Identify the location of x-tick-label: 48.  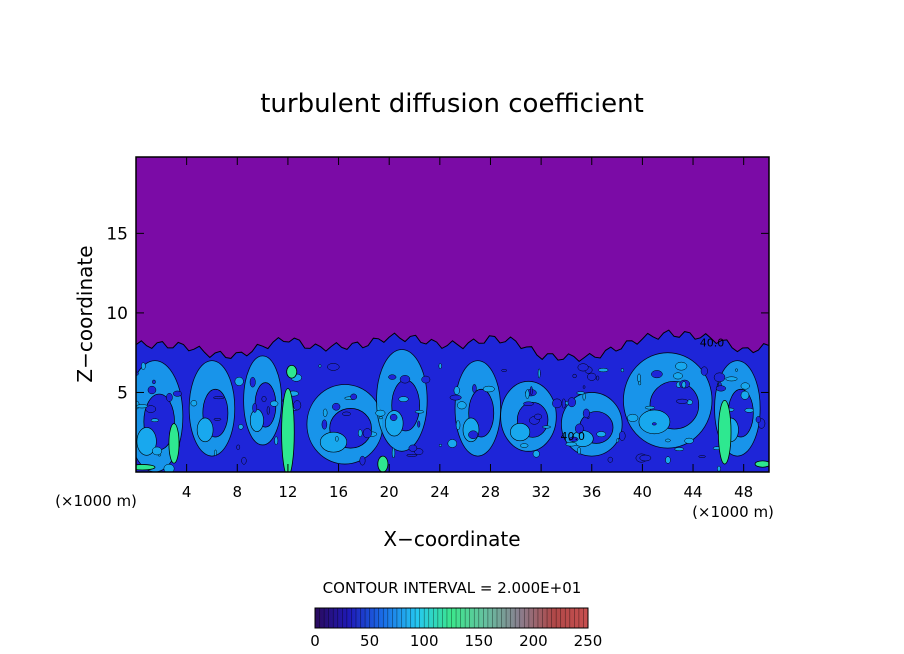
(743, 492).